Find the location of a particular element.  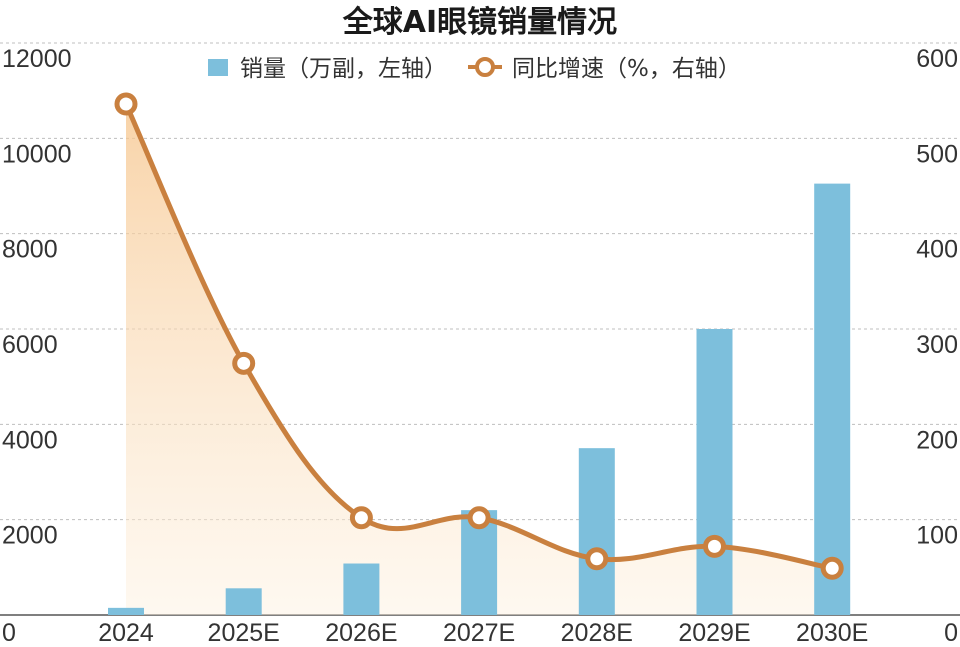

y-right-tick-label: 300 is located at coordinates (937, 345).